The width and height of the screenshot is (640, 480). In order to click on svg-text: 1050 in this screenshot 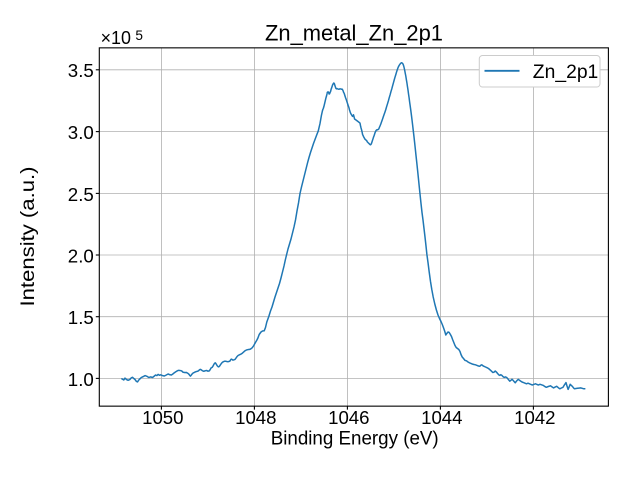, I will do `click(162, 418)`.